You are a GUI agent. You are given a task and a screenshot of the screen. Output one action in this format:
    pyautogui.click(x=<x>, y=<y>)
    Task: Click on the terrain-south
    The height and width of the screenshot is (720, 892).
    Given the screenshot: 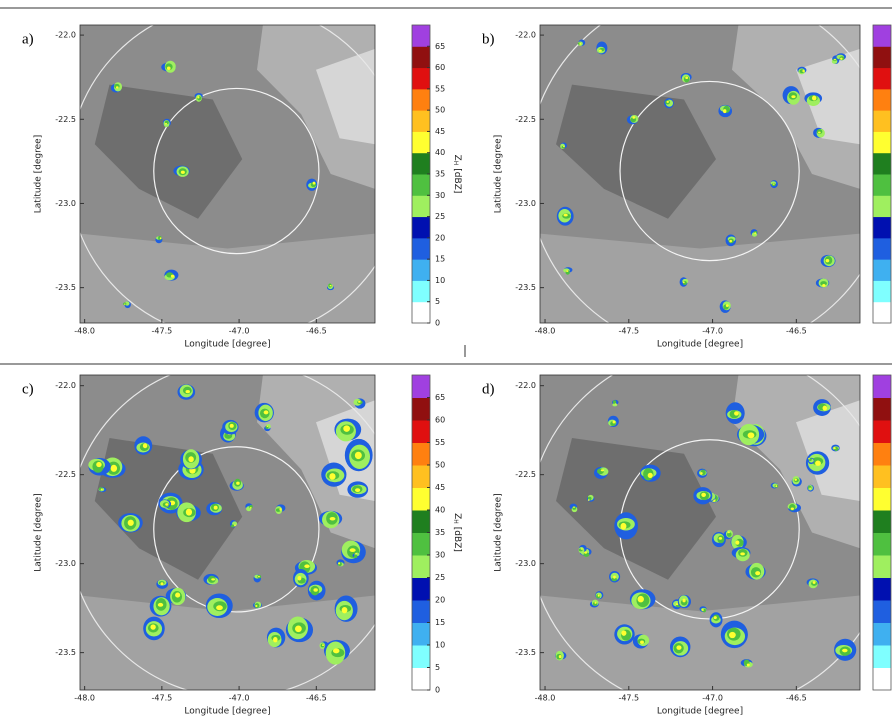 What is the action you would take?
    pyautogui.click(x=700, y=278)
    